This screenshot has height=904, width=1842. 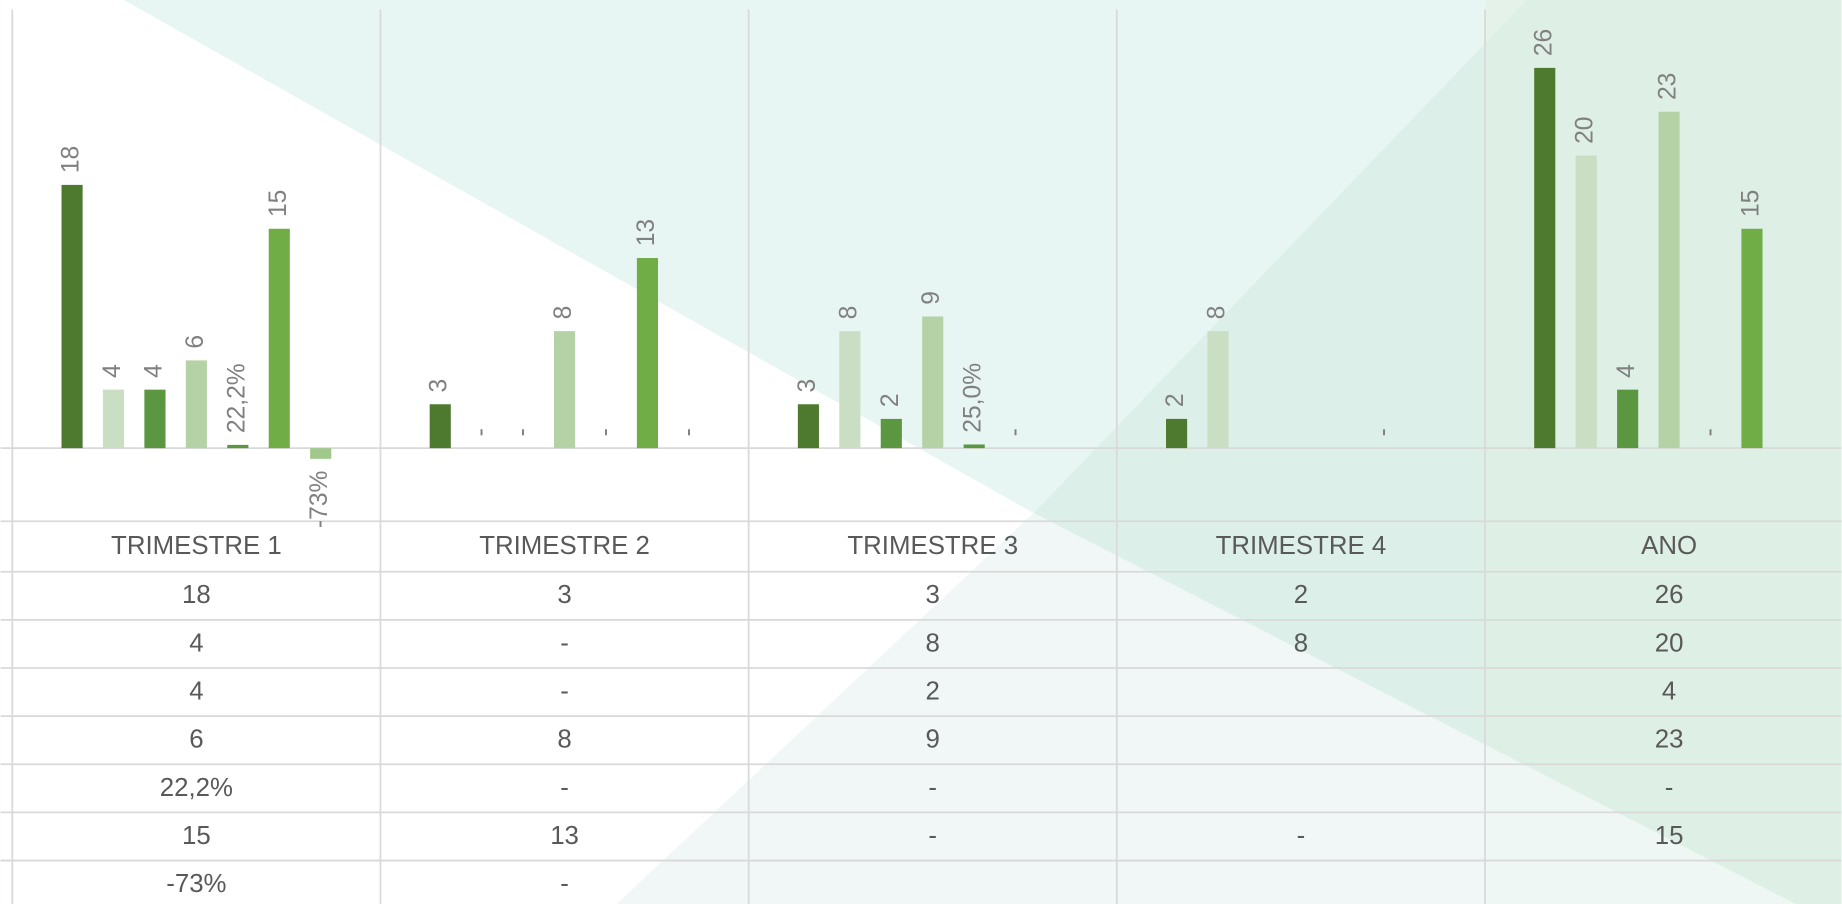 What do you see at coordinates (196, 788) in the screenshot?
I see `table-cell: 22,2%` at bounding box center [196, 788].